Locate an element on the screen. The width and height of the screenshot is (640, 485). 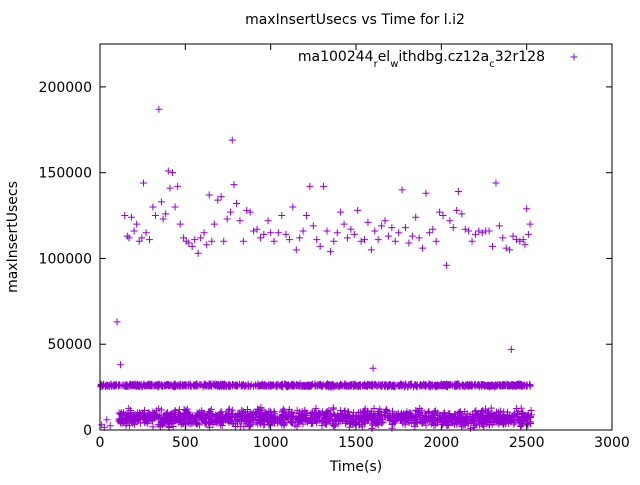
legend: ma100244relwithdbg.cz12ac32r128 is located at coordinates (438, 59).